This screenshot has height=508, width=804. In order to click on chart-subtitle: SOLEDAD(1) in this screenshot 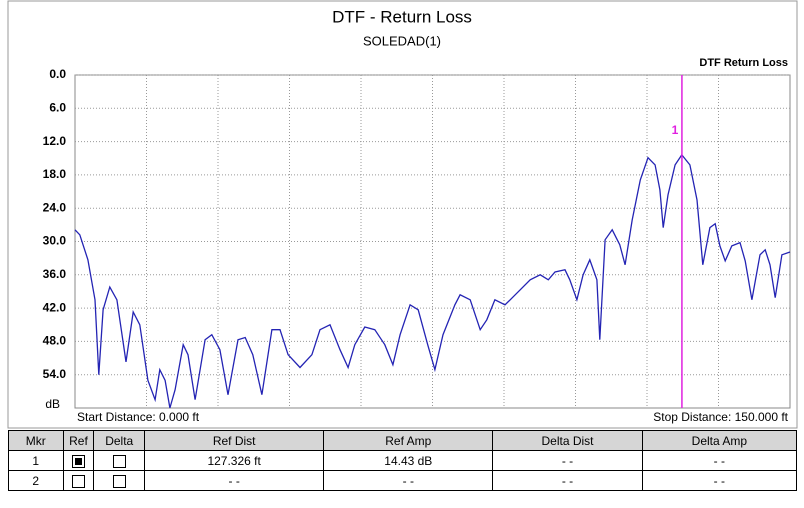, I will do `click(402, 40)`.